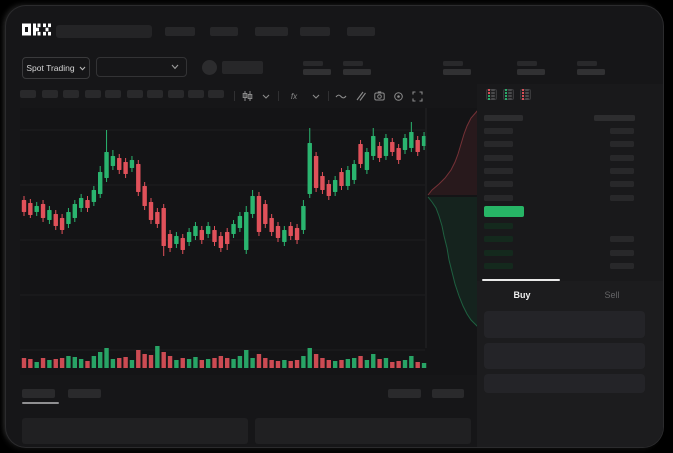  I want to click on tab-sell: Sell, so click(612, 295).